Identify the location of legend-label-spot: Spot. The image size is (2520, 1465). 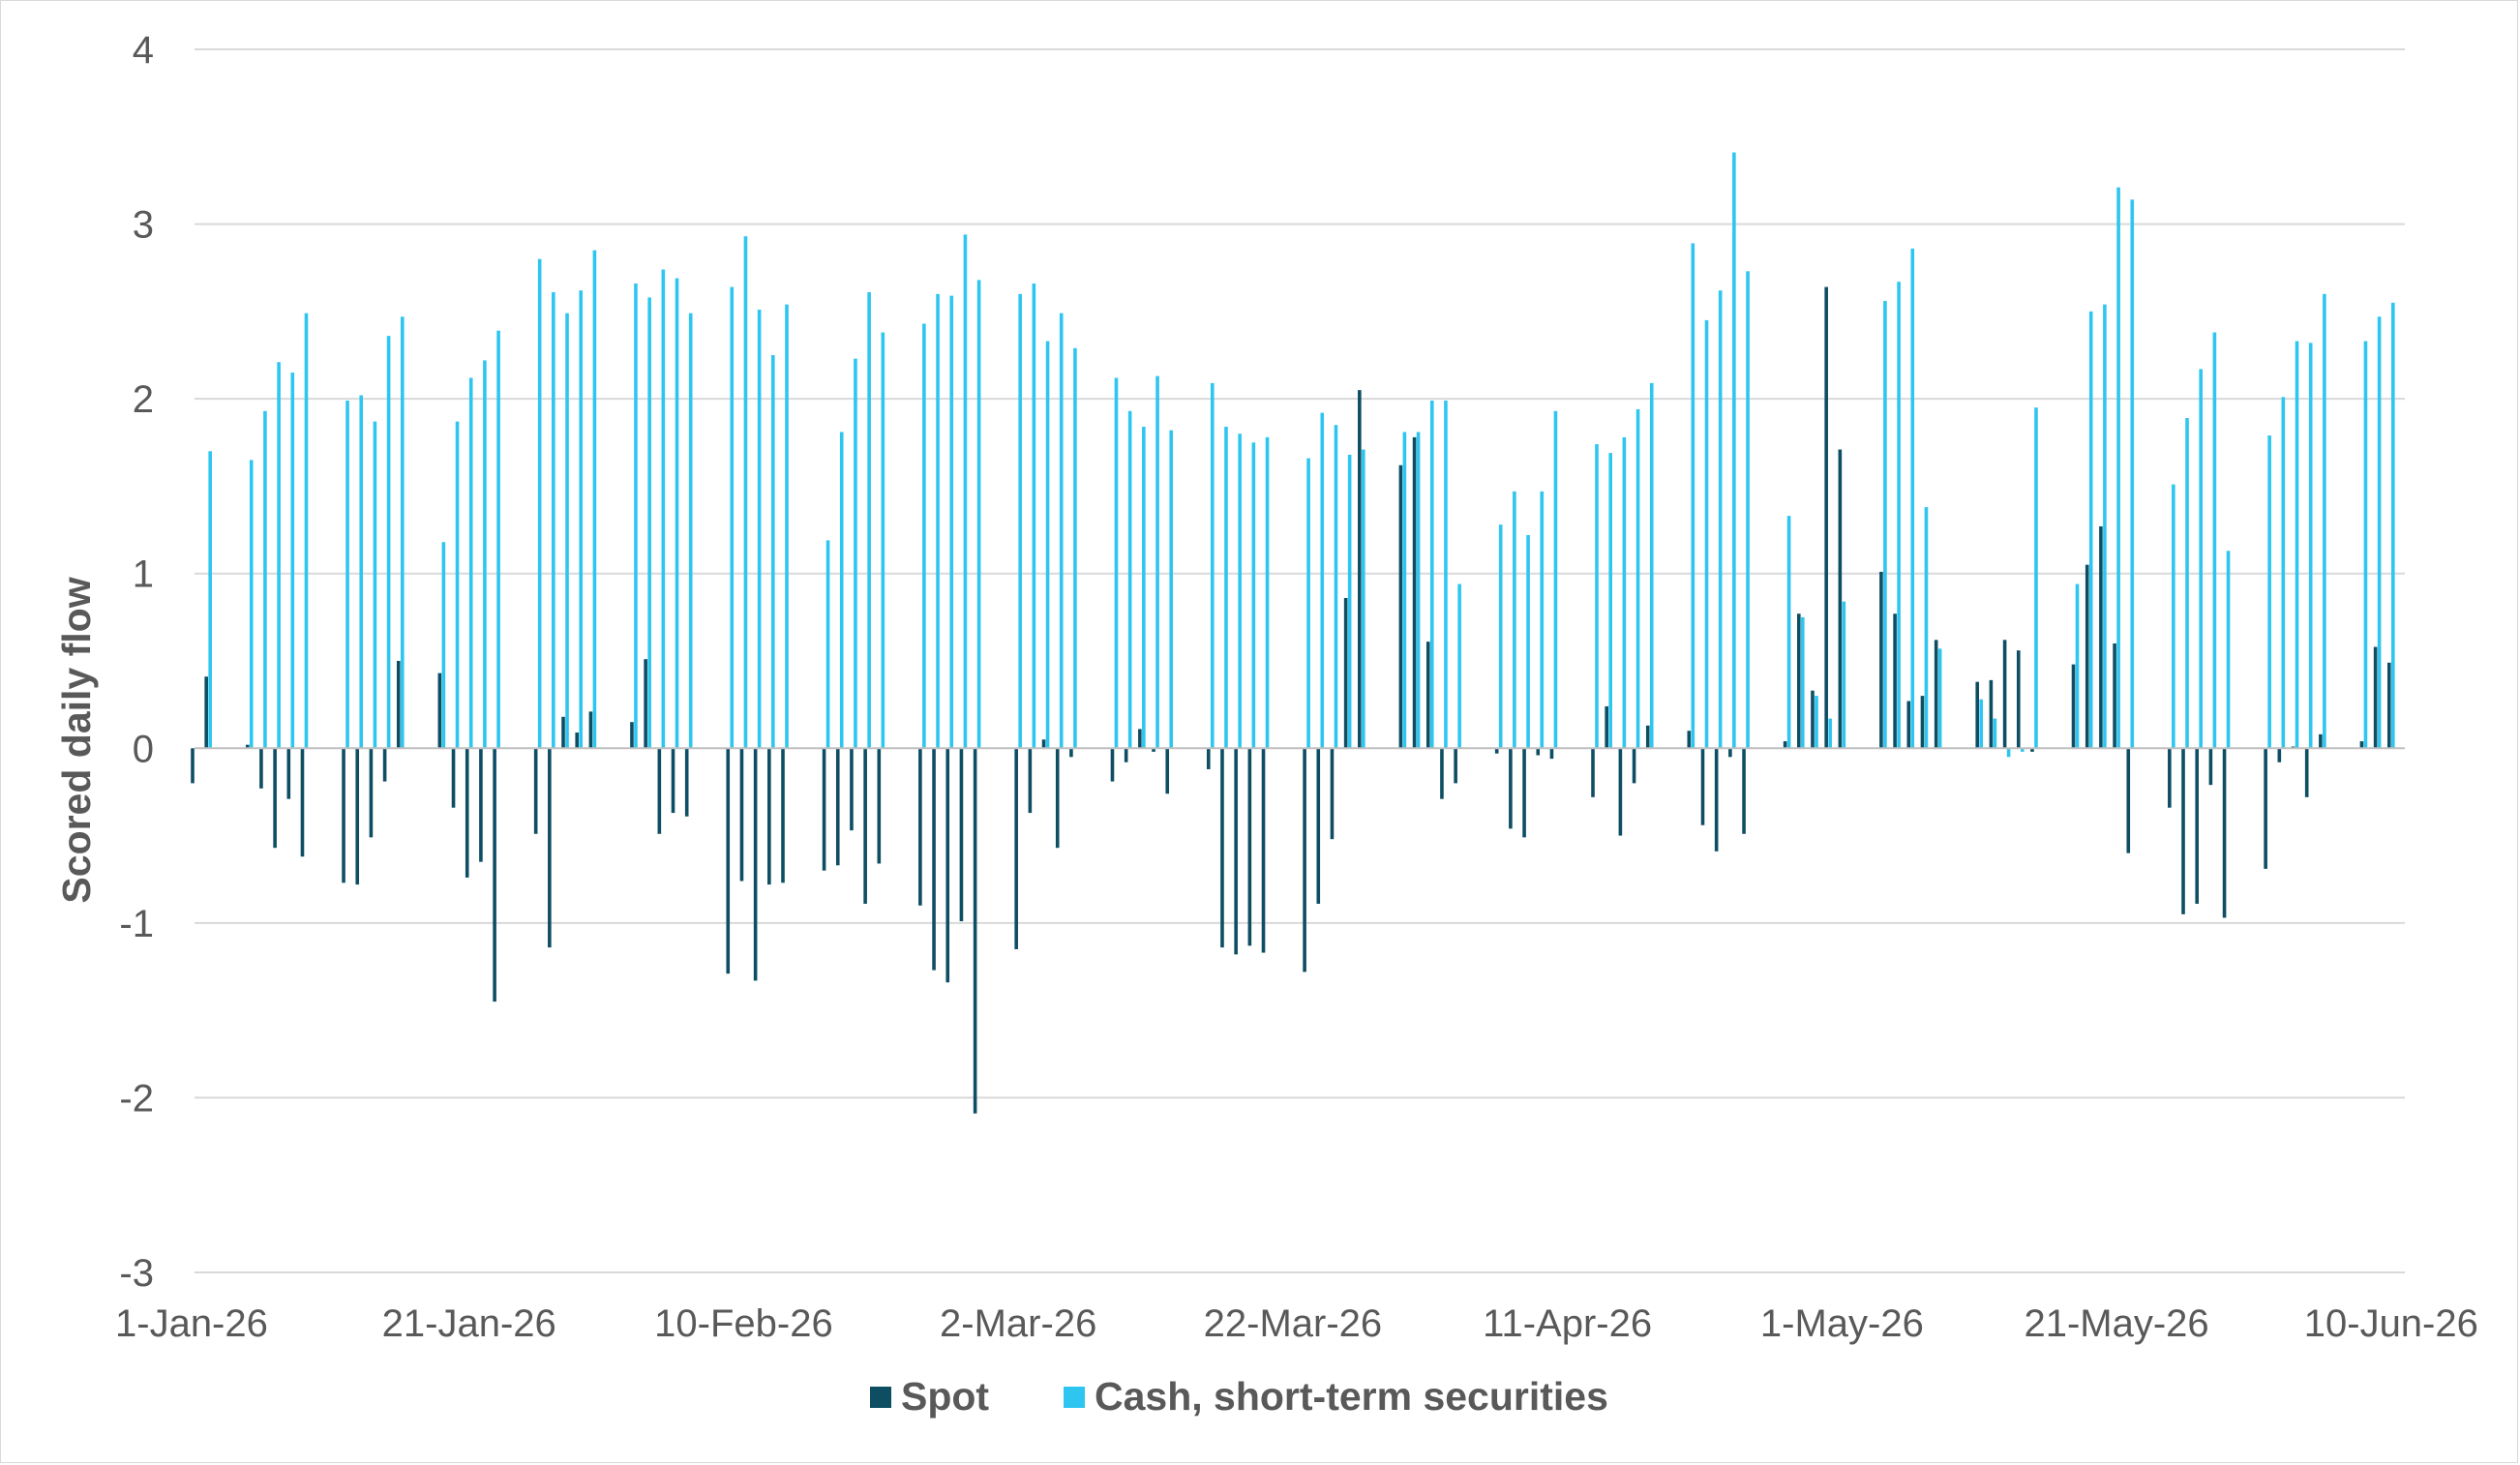
(945, 1396).